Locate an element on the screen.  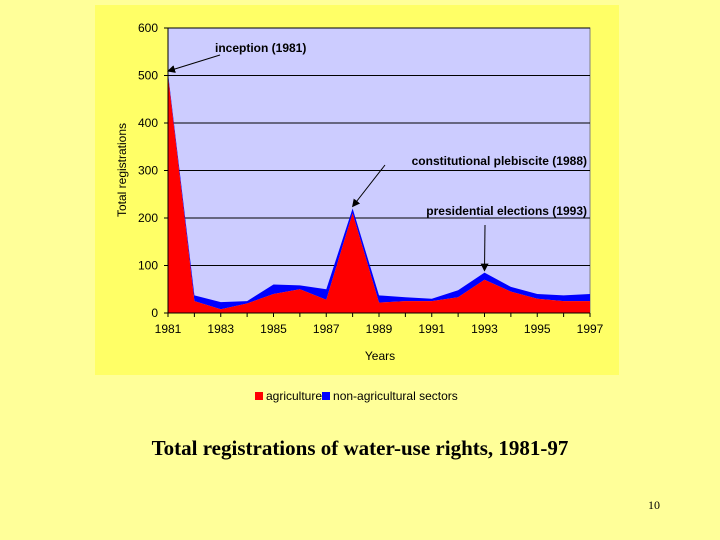
x-tick-label: 1995 is located at coordinates (537, 329).